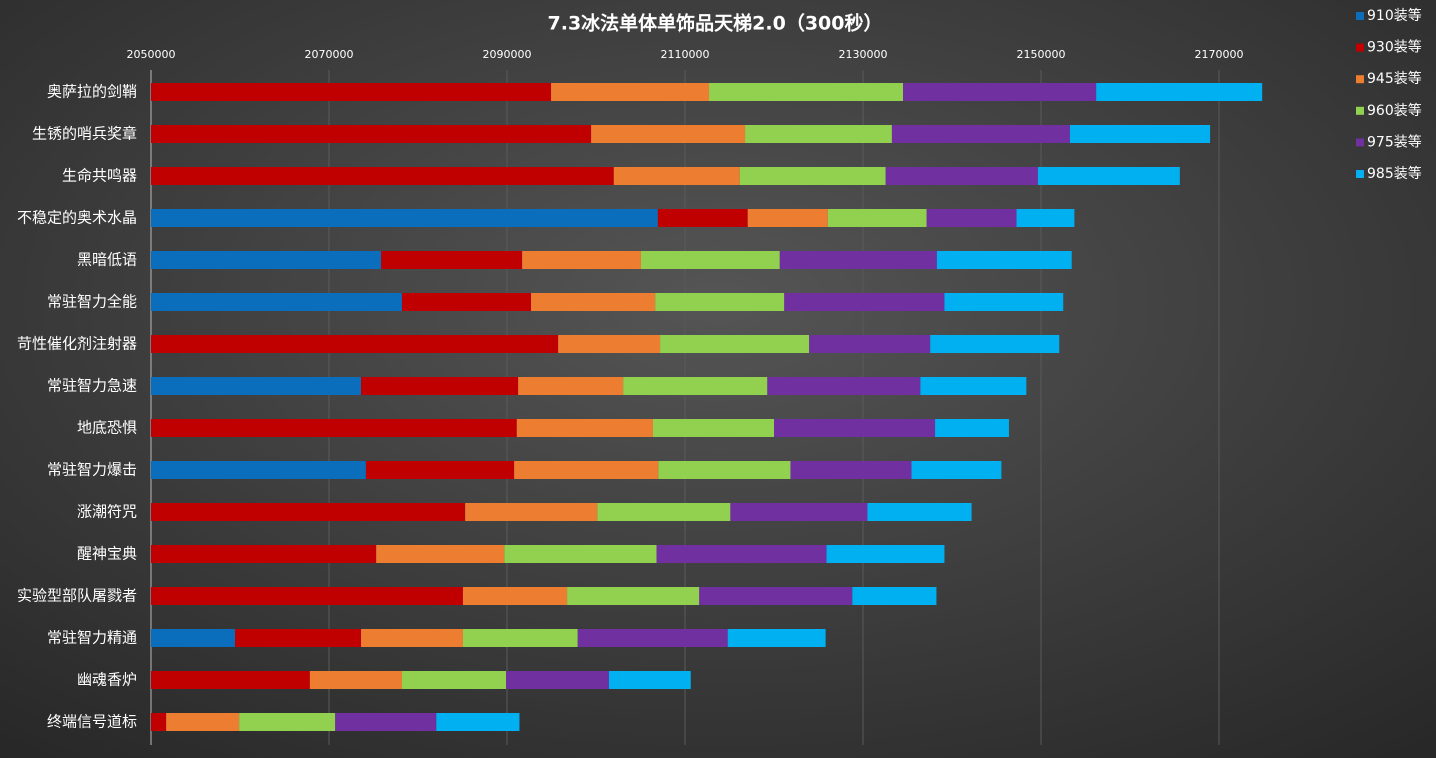 The width and height of the screenshot is (1436, 758). I want to click on y-tick-label: 奥萨拉的剑鞘, so click(92, 92).